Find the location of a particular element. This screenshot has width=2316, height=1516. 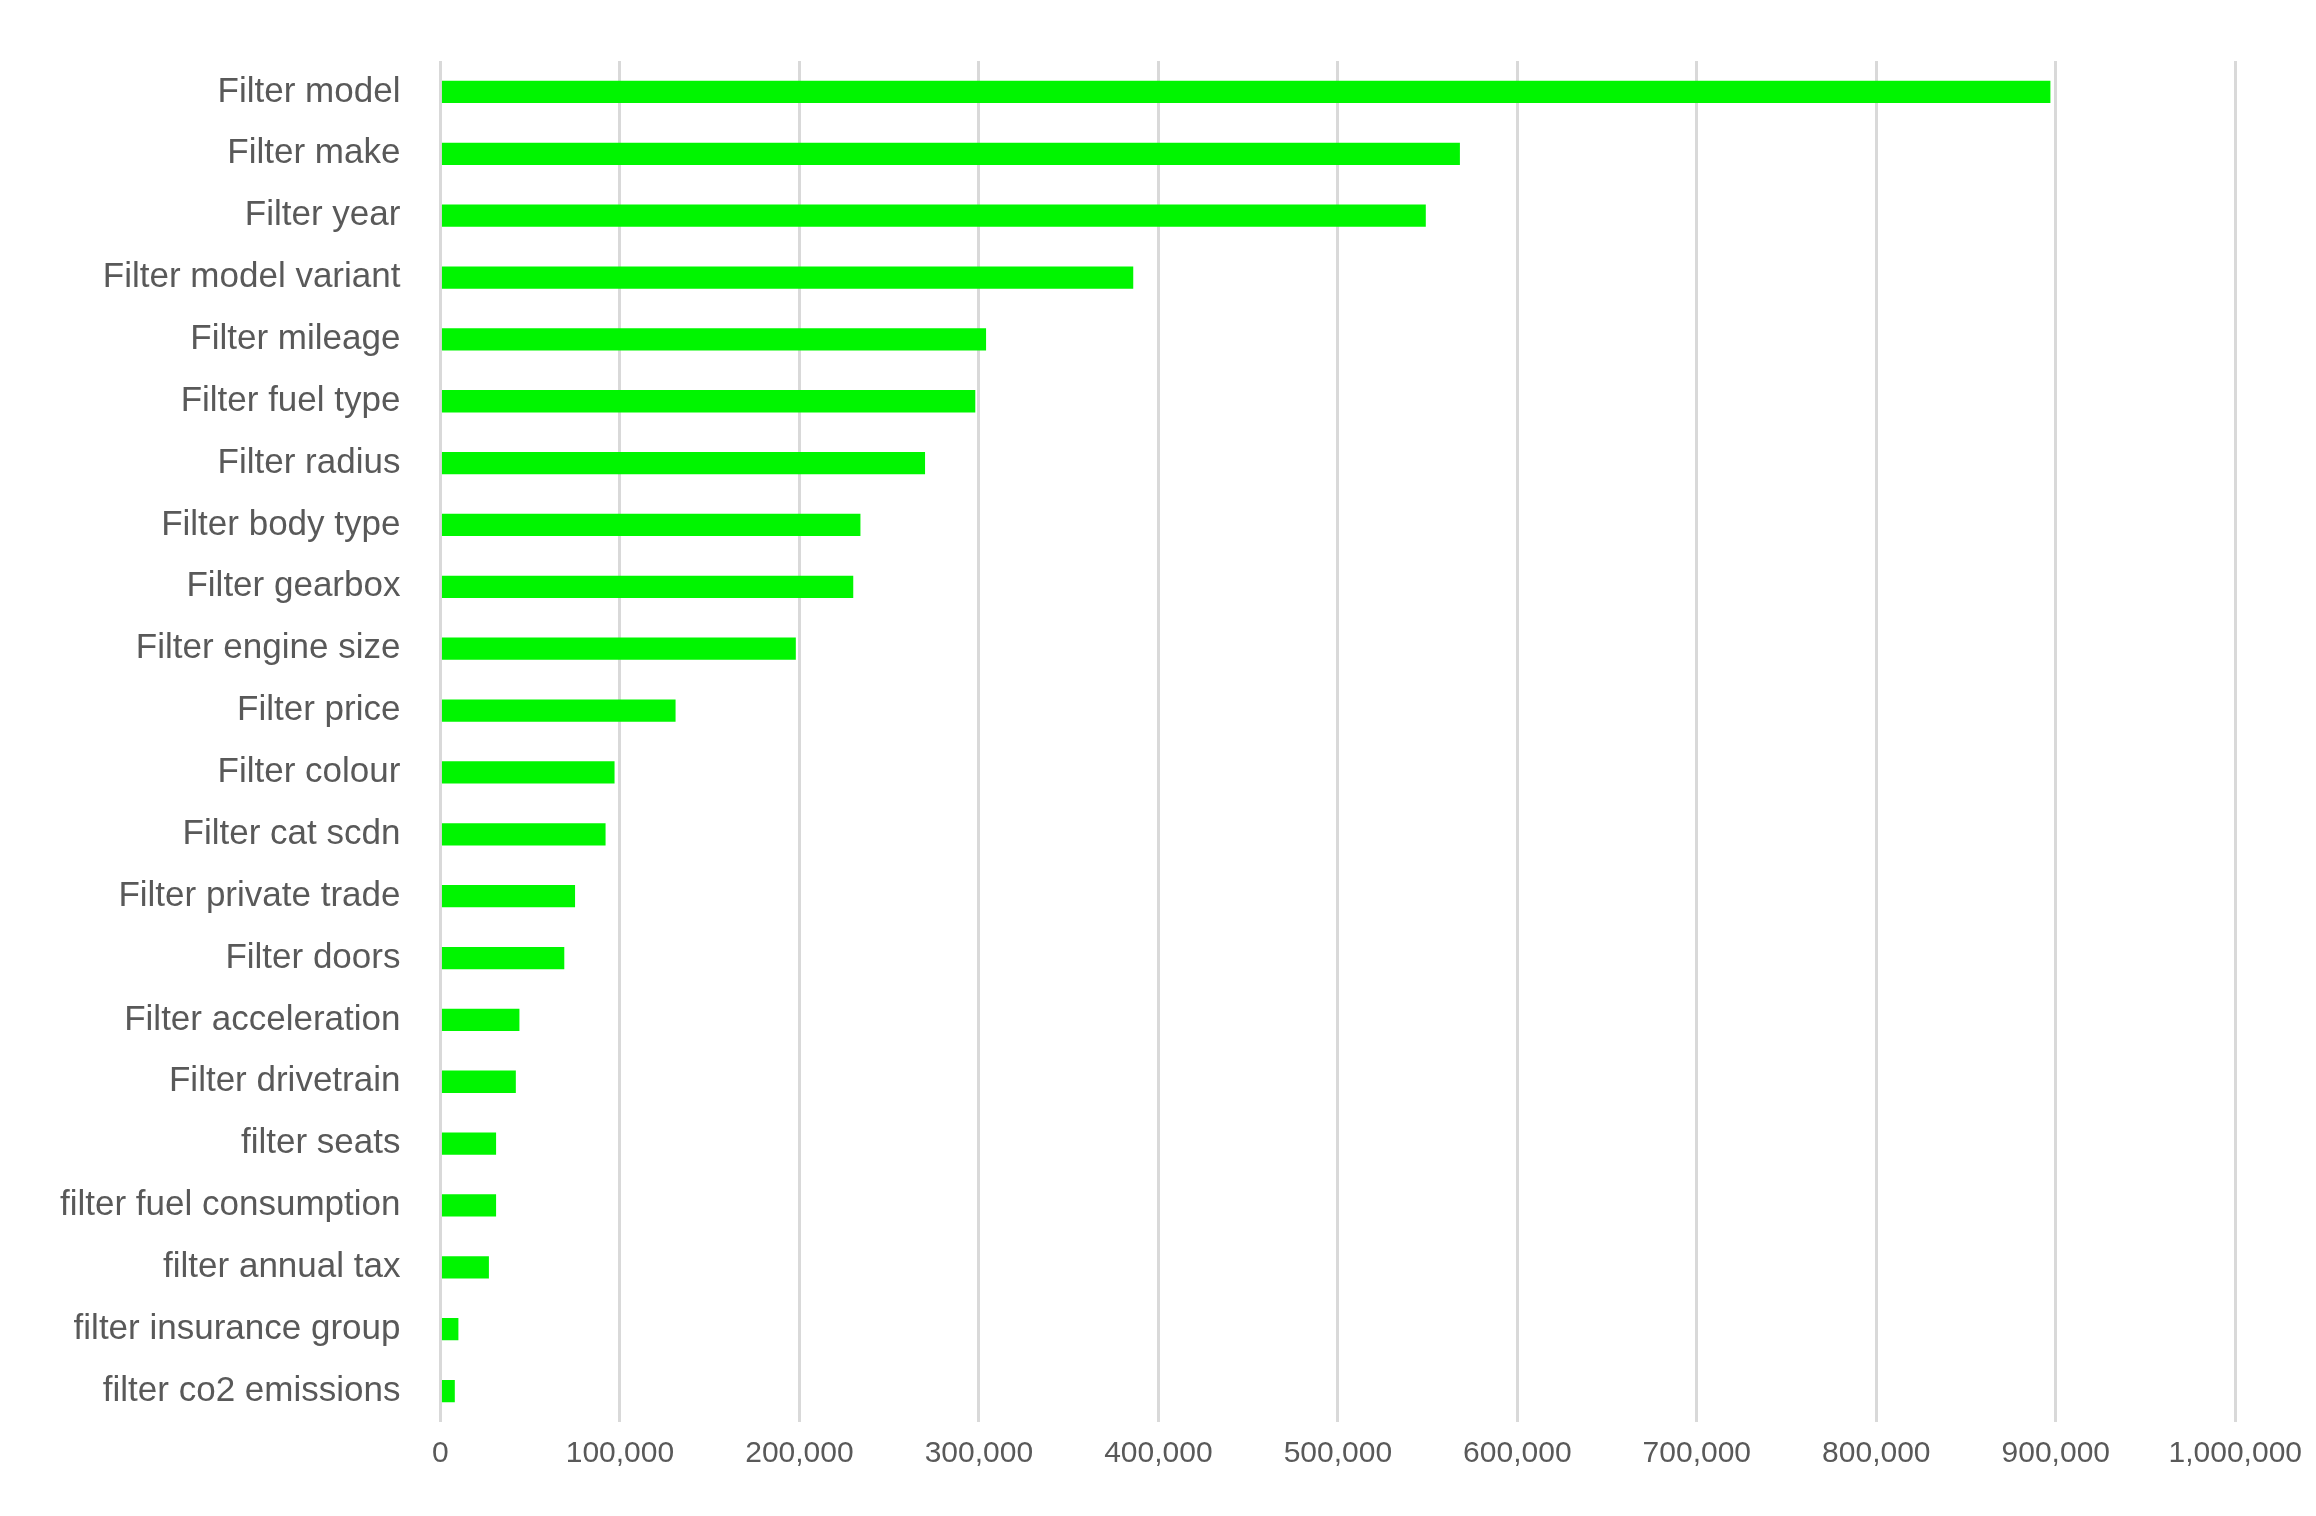

x-tick-label: 0 is located at coordinates (440, 1452).